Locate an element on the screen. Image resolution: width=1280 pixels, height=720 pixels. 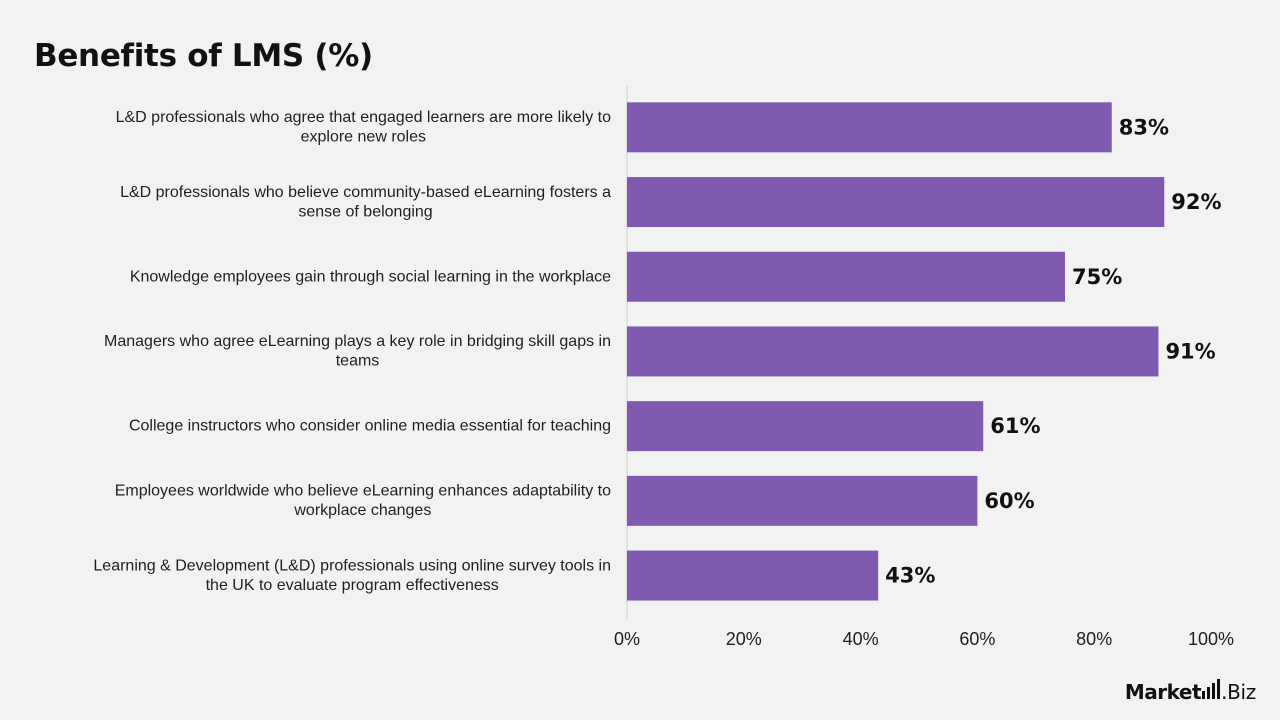
data-label-7: 43% is located at coordinates (910, 576).